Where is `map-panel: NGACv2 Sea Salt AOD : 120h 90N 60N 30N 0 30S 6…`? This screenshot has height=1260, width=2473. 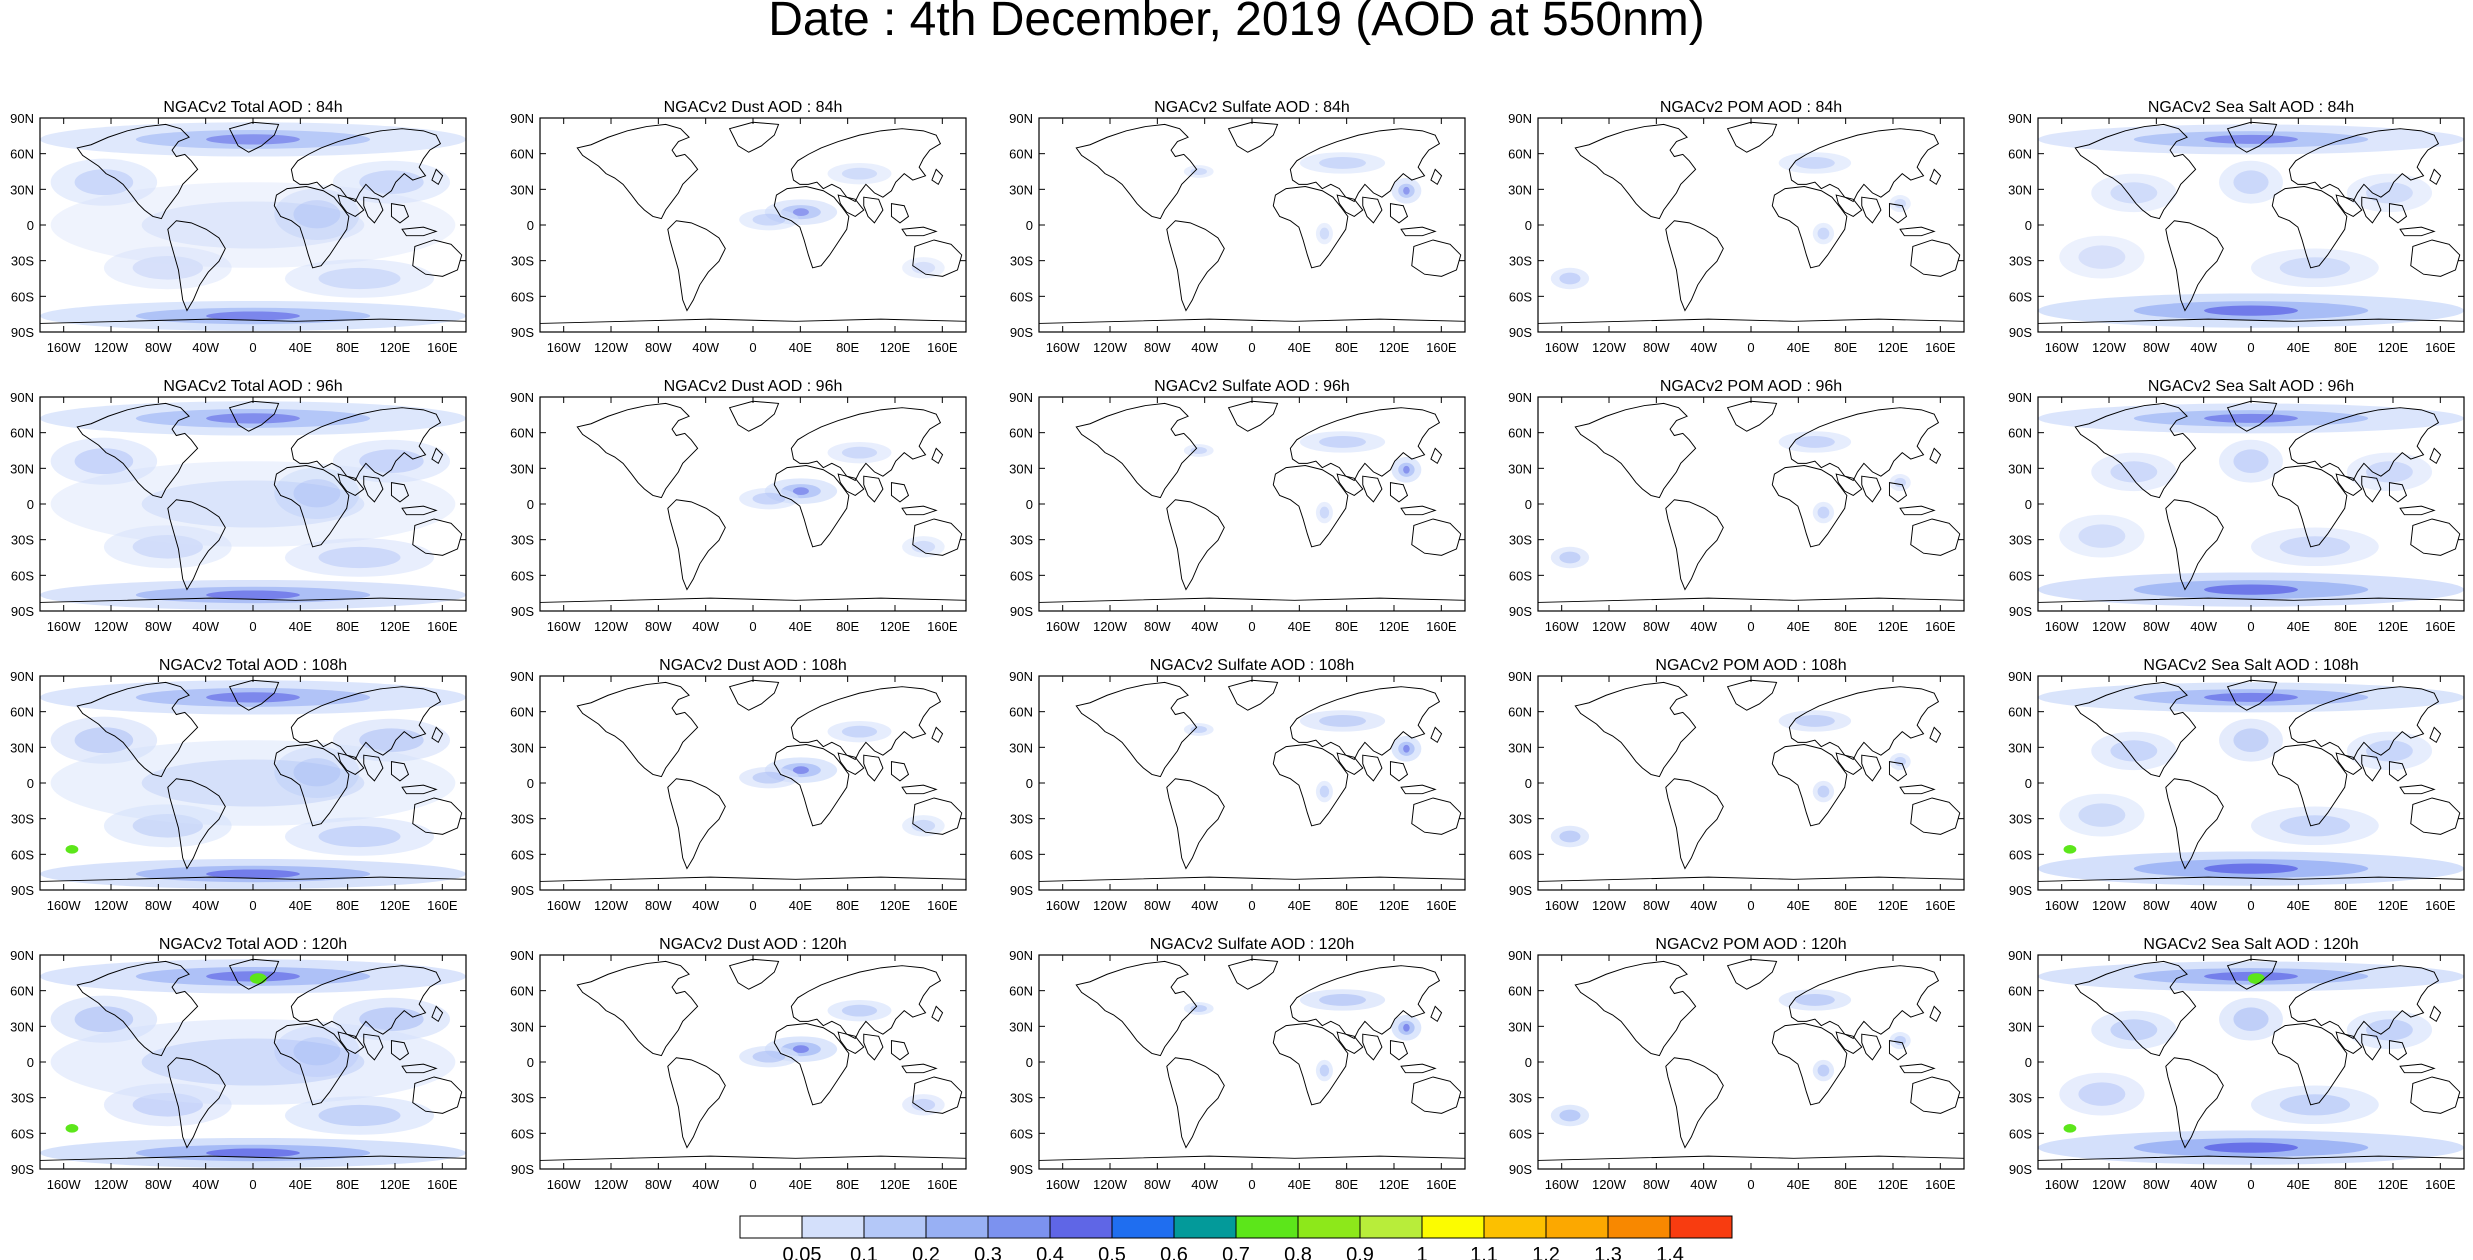
map-panel: NGACv2 Sea Salt AOD : 120h 90N 60N 30N 0 30S 6… is located at coordinates (2236, 1064).